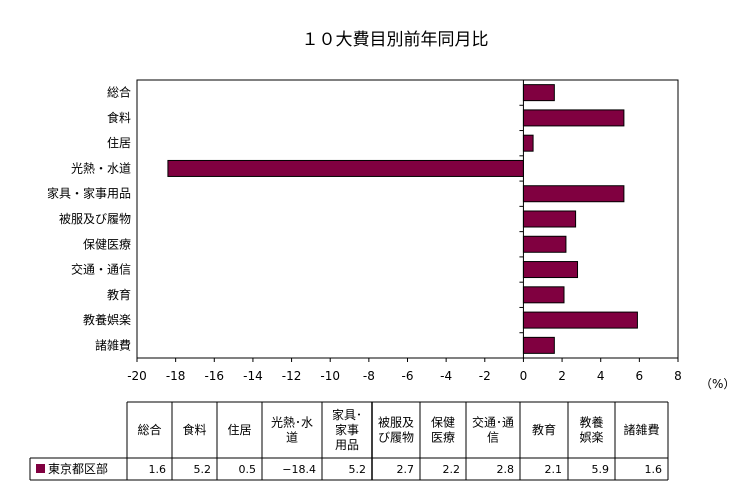 This screenshot has height=502, width=748. What do you see at coordinates (554, 469) in the screenshot?
I see `table-value: 2.1` at bounding box center [554, 469].